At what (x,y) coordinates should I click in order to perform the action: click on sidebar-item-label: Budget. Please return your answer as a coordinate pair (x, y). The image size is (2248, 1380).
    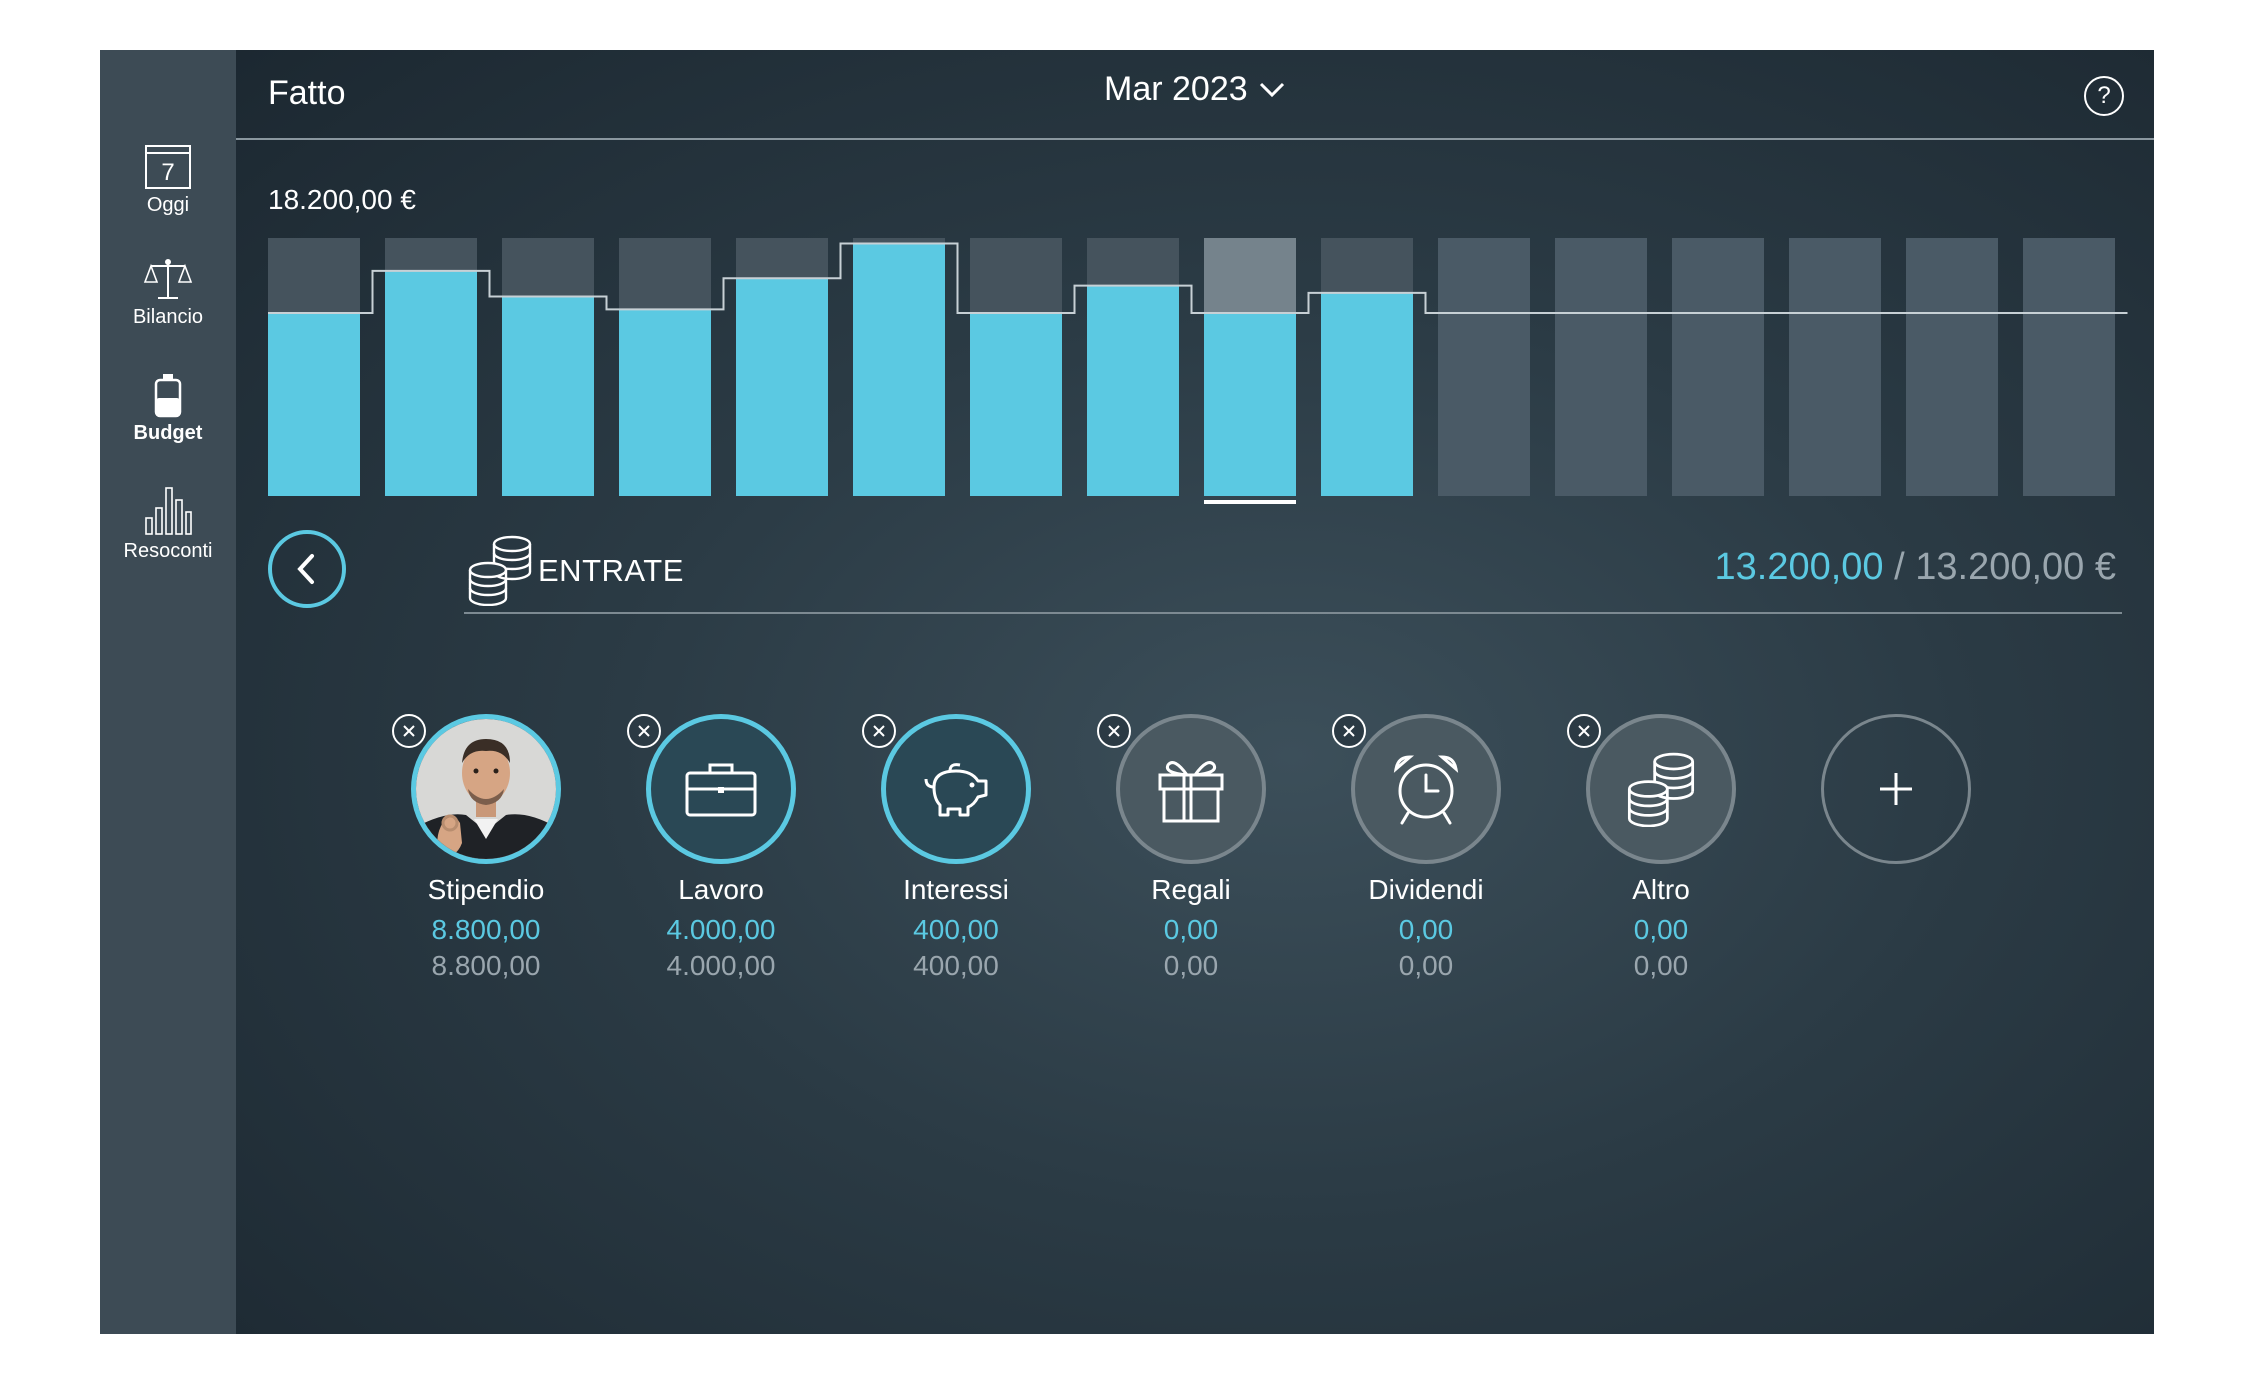
    Looking at the image, I should click on (168, 433).